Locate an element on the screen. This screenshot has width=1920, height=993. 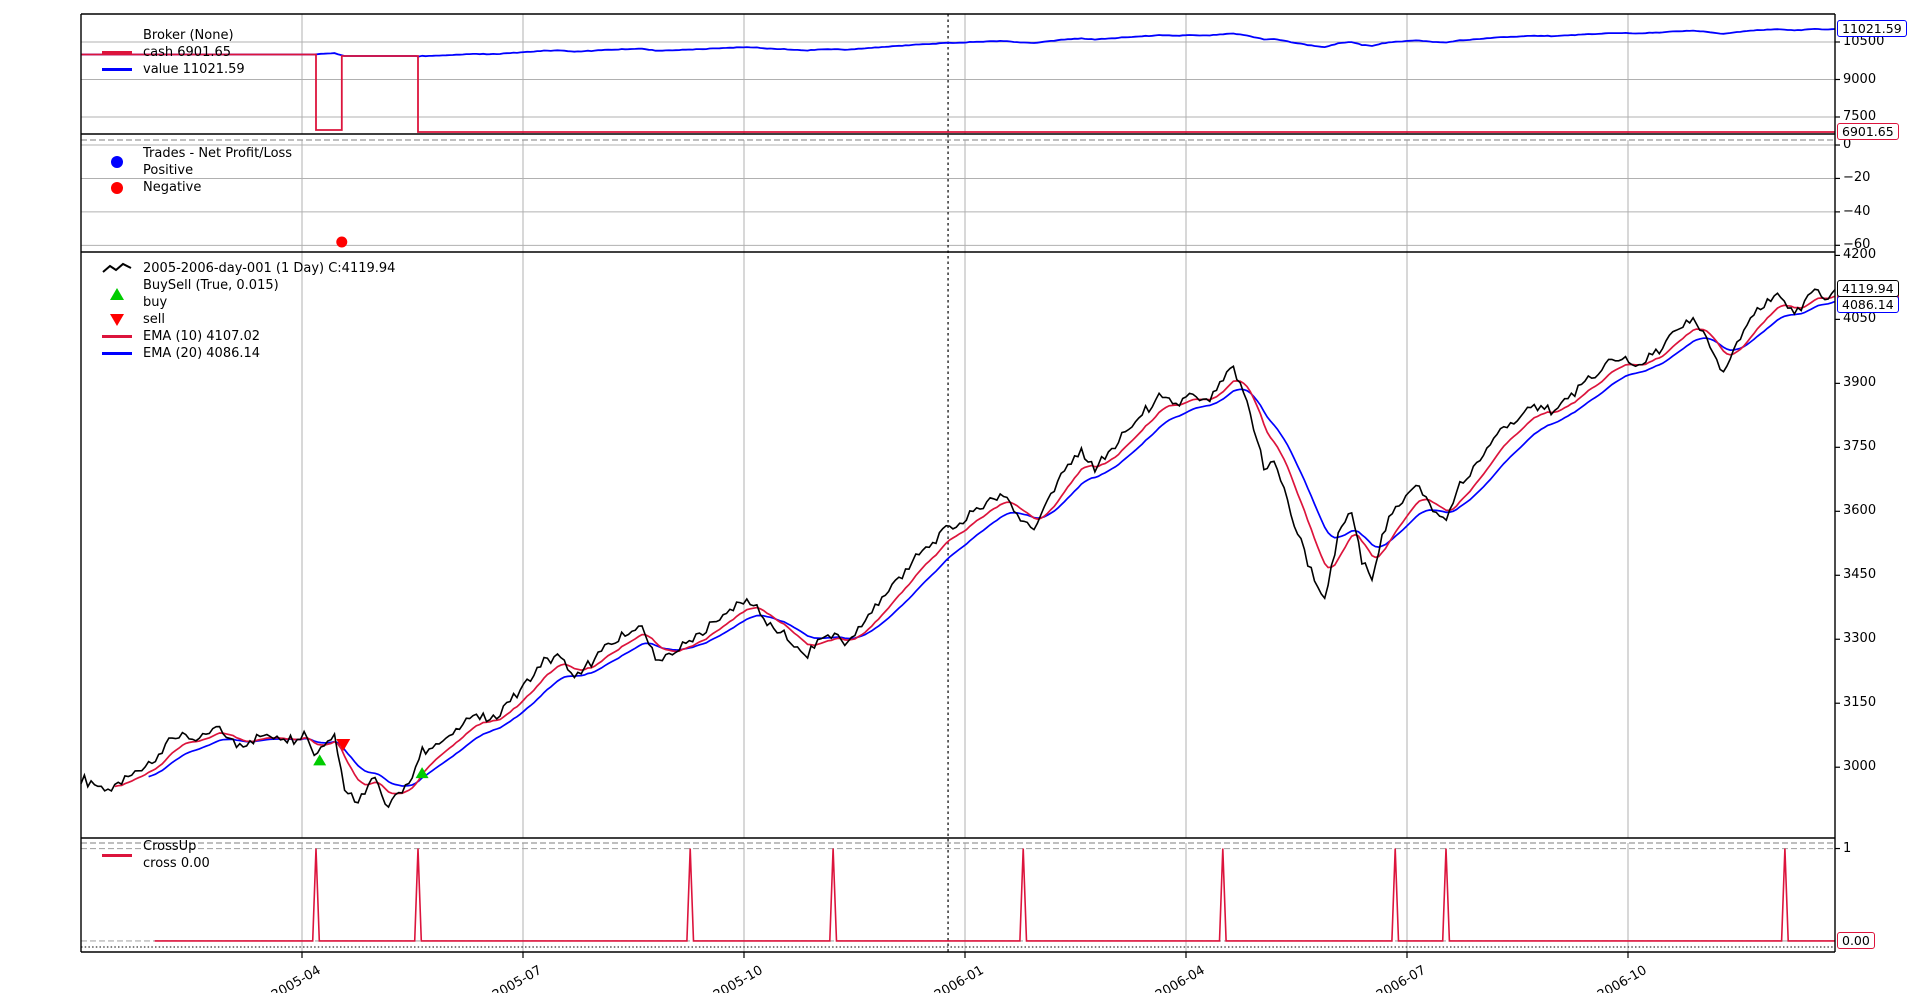
broker-legend-title-row: Broker (None) is located at coordinates (171, 35).